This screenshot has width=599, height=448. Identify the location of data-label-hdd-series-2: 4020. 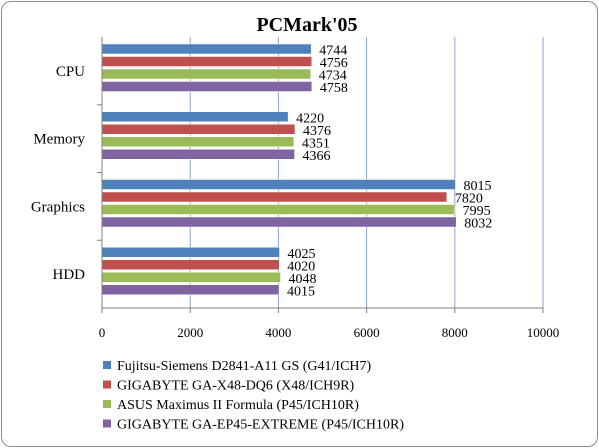
(301, 266).